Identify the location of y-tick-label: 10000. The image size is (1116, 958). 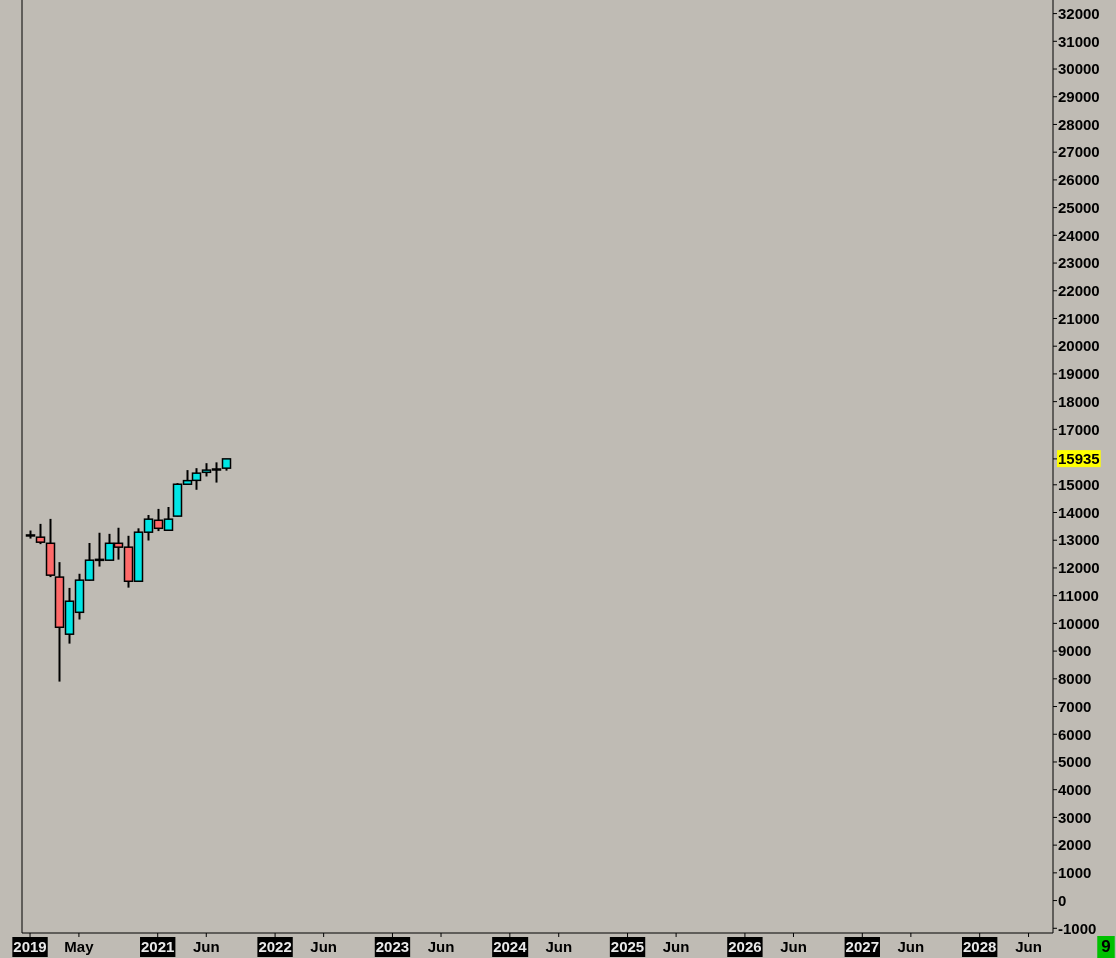
(1079, 623).